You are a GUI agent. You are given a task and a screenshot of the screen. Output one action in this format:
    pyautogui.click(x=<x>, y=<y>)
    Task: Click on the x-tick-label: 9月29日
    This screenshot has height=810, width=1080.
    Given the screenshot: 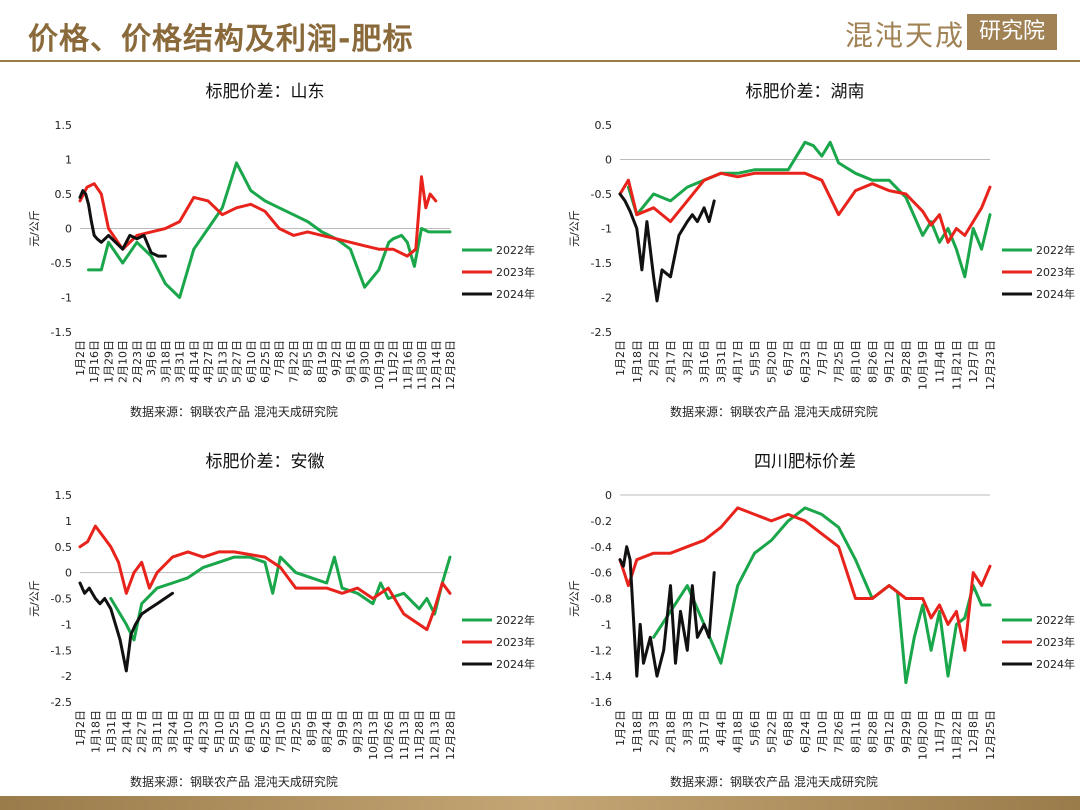 What is the action you would take?
    pyautogui.click(x=906, y=731)
    